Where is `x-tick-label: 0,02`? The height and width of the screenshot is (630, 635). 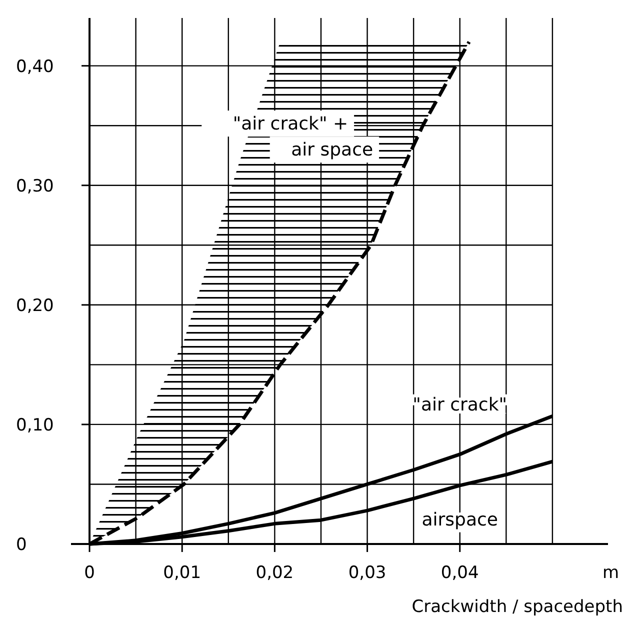 x-tick-label: 0,02 is located at coordinates (275, 573).